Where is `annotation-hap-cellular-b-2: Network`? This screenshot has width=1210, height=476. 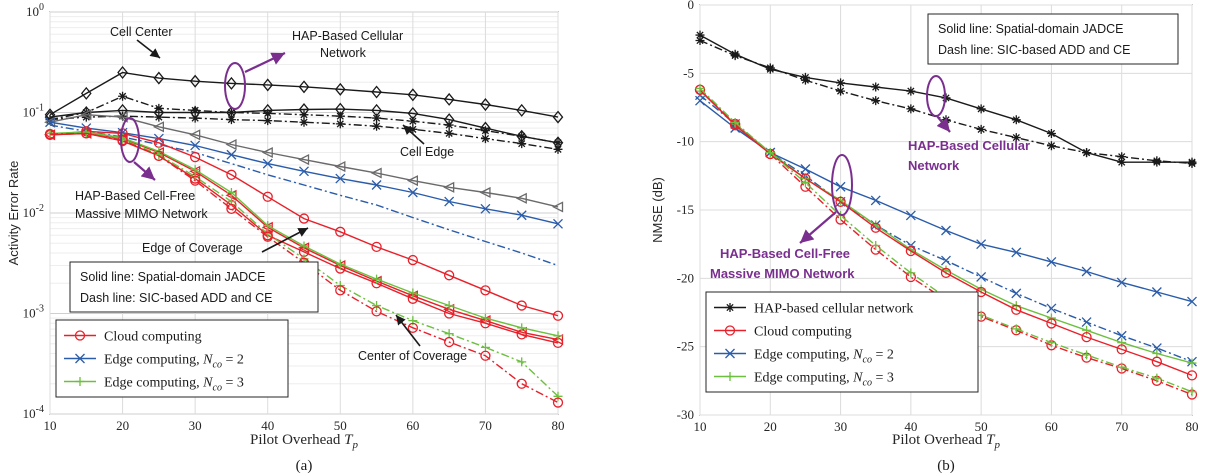
annotation-hap-cellular-b-2: Network is located at coordinates (934, 165).